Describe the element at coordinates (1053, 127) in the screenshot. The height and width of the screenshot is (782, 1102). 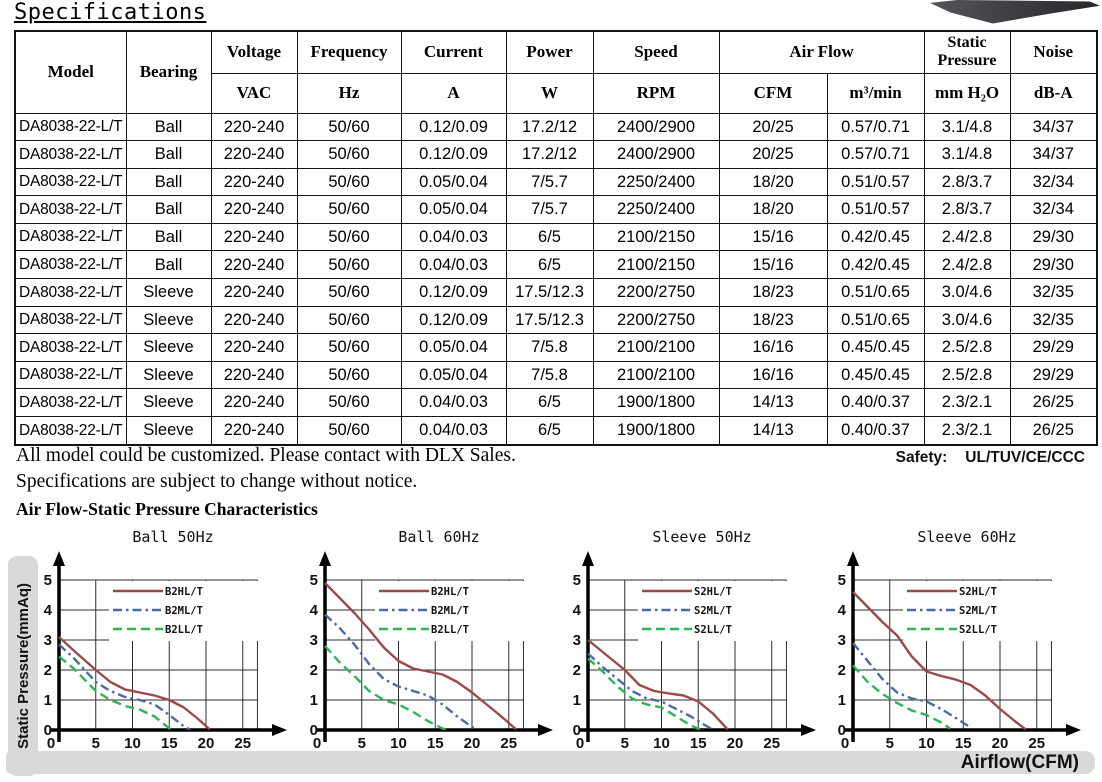
I see `cell-noise: 34/37` at that location.